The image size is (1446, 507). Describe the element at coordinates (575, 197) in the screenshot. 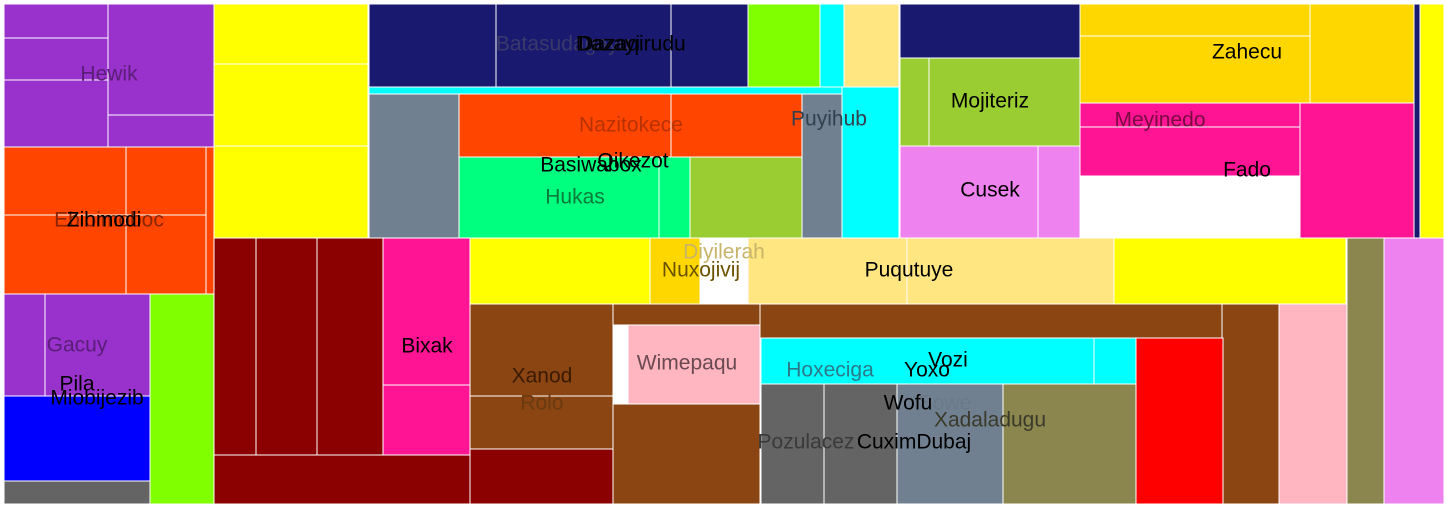

I see `treemap-label-hukas: Hukas` at that location.